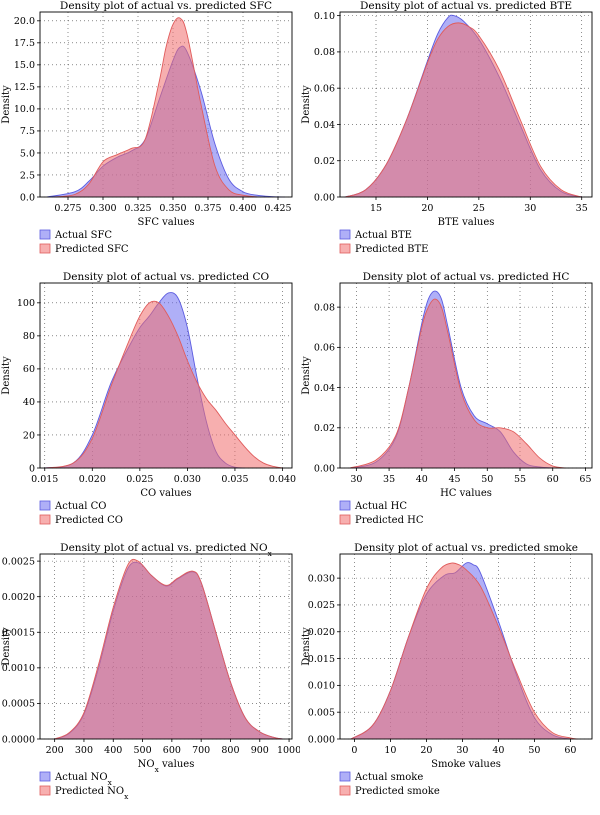 The image size is (600, 815). Describe the element at coordinates (391, 249) in the screenshot. I see `legend-label-predicted: Predicted BTE` at that location.